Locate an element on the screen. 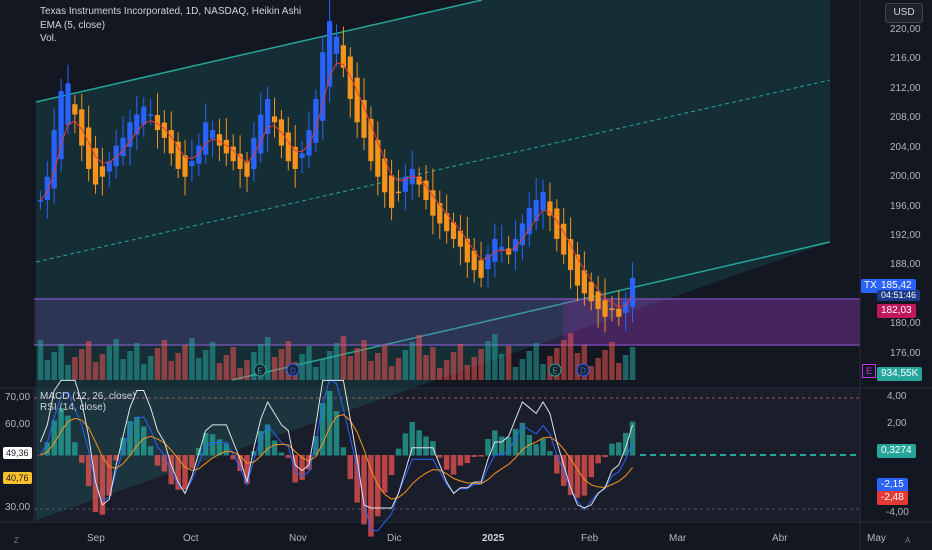 Image resolution: width=932 pixels, height=550 pixels. level-tag: 182,03 is located at coordinates (896, 311).